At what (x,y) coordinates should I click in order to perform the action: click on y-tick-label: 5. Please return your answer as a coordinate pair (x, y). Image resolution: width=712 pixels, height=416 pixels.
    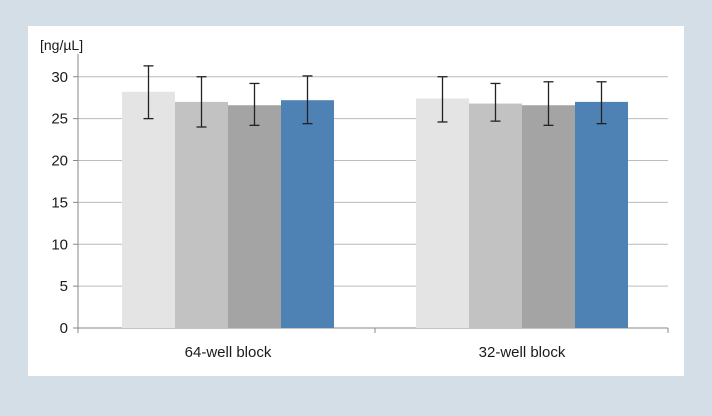
    Looking at the image, I should click on (64, 286).